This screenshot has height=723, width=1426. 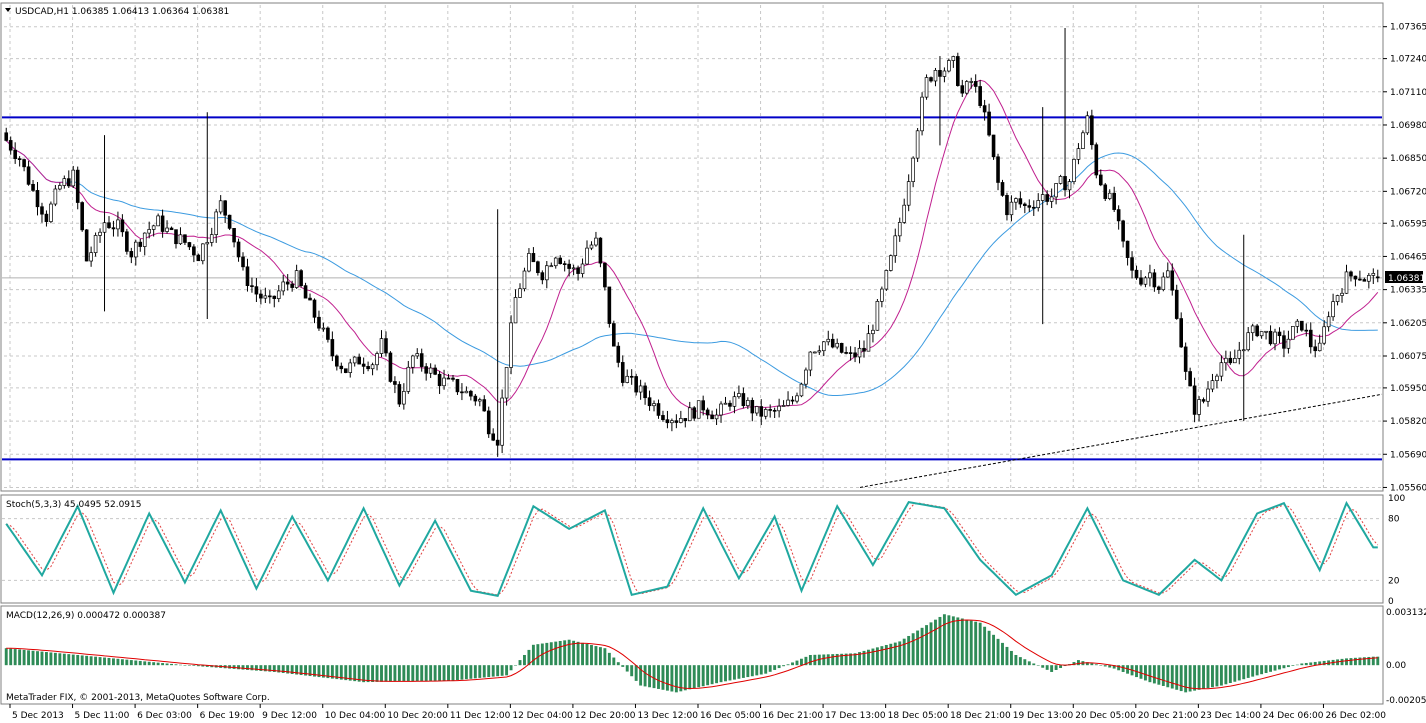 What do you see at coordinates (1355, 716) in the screenshot?
I see `time-tick-label: 26 Dec 02:00` at bounding box center [1355, 716].